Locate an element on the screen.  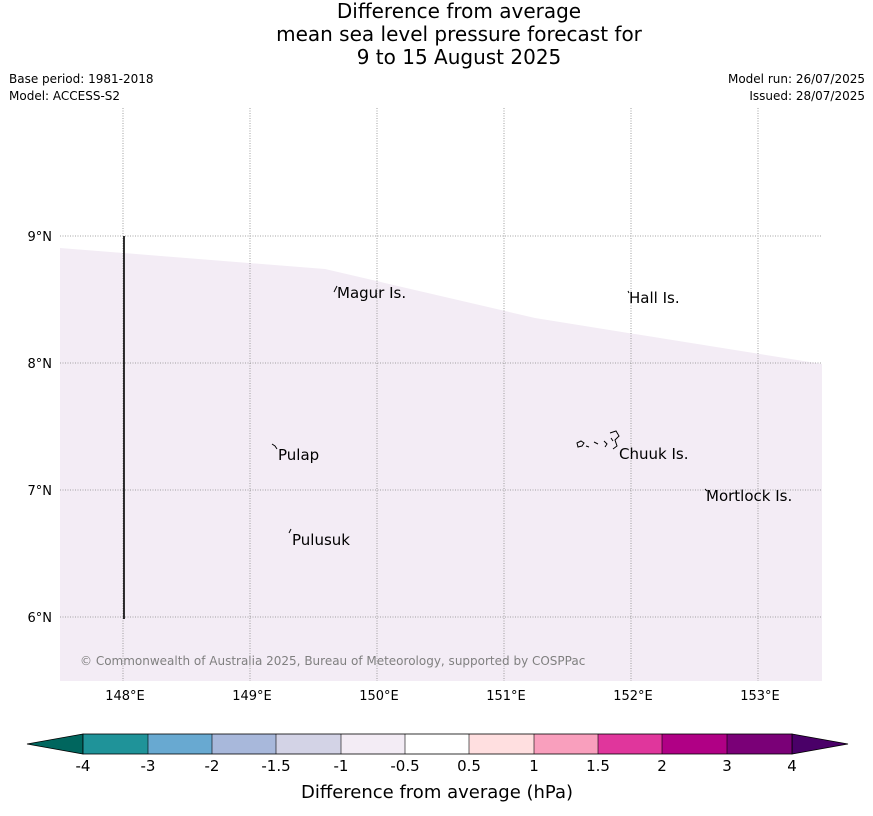
colorbar-frame is located at coordinates (437, 744).